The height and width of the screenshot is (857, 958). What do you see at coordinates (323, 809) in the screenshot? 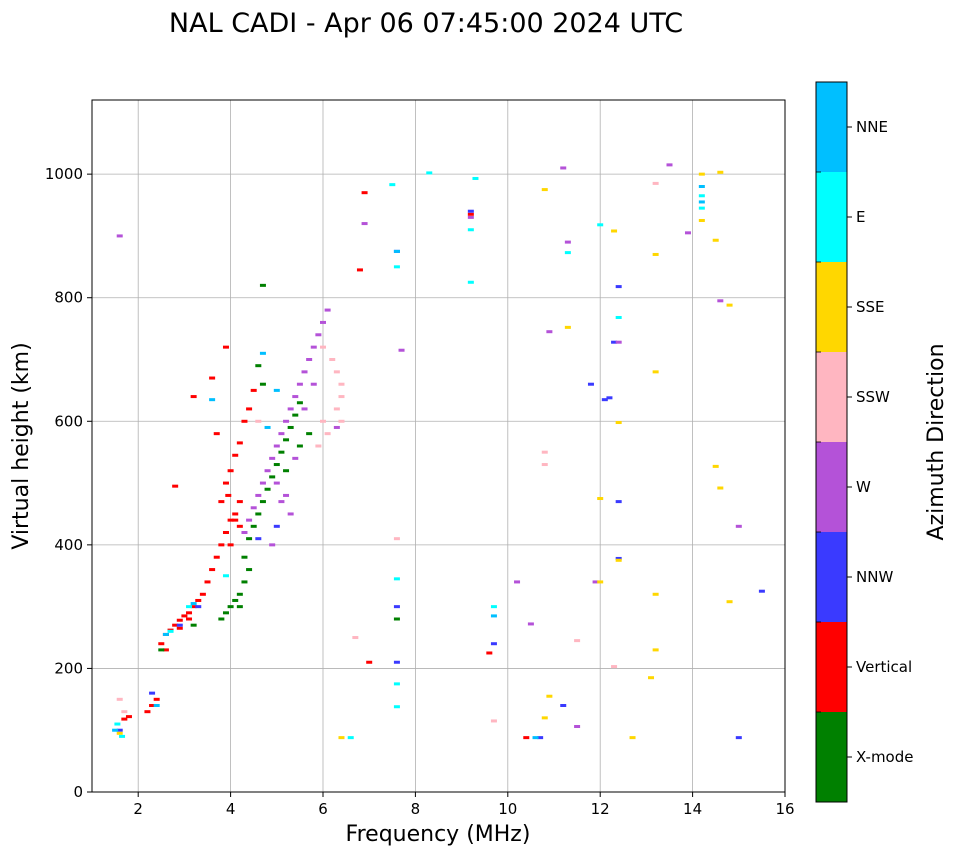
I see `x-tick-label: 6` at bounding box center [323, 809].